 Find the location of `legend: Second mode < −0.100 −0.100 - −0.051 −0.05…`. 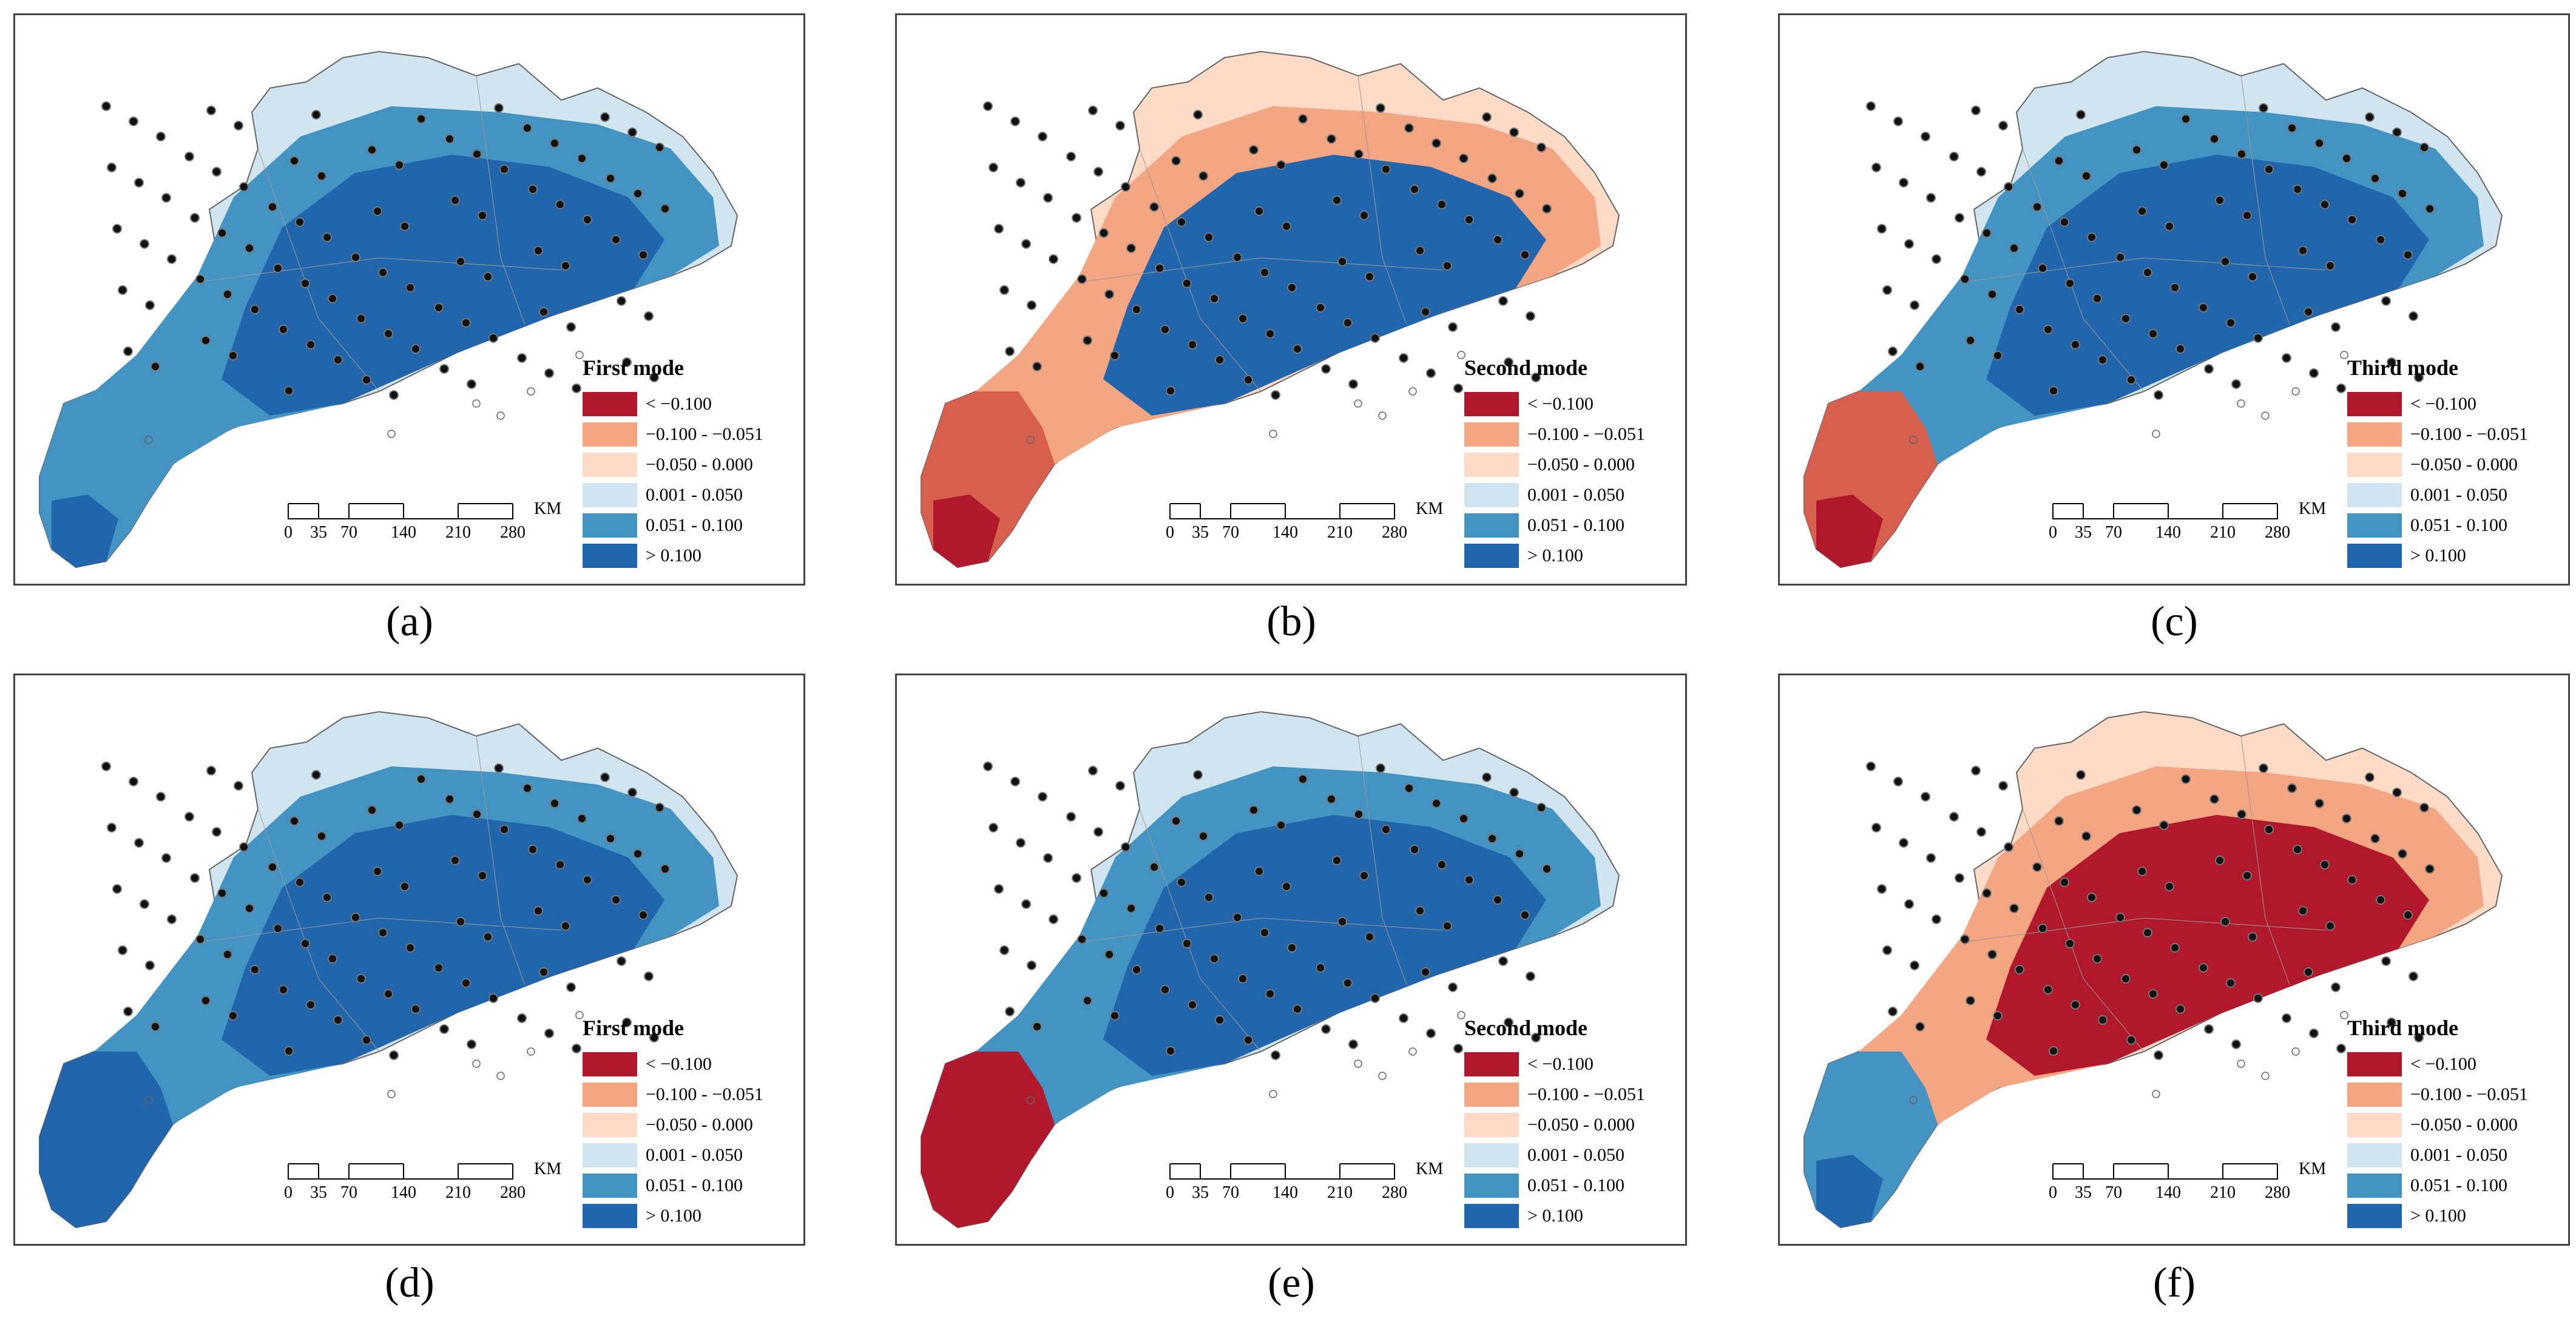

legend: Second mode < −0.100 −0.100 - −0.051 −0.05… is located at coordinates (1554, 463).